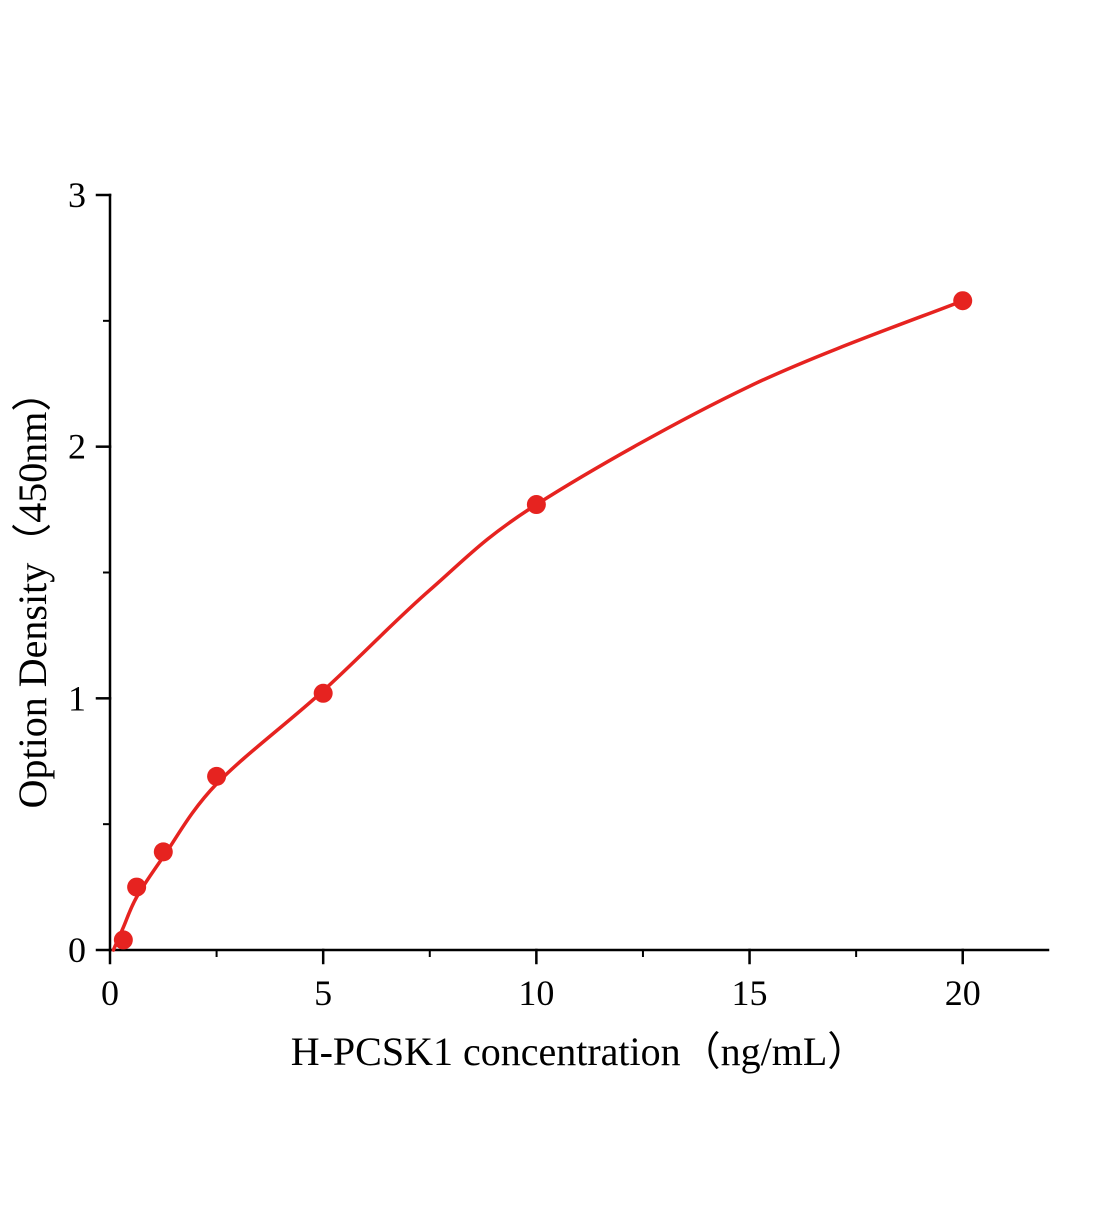  I want to click on y-tick-label: 1, so click(77, 698).